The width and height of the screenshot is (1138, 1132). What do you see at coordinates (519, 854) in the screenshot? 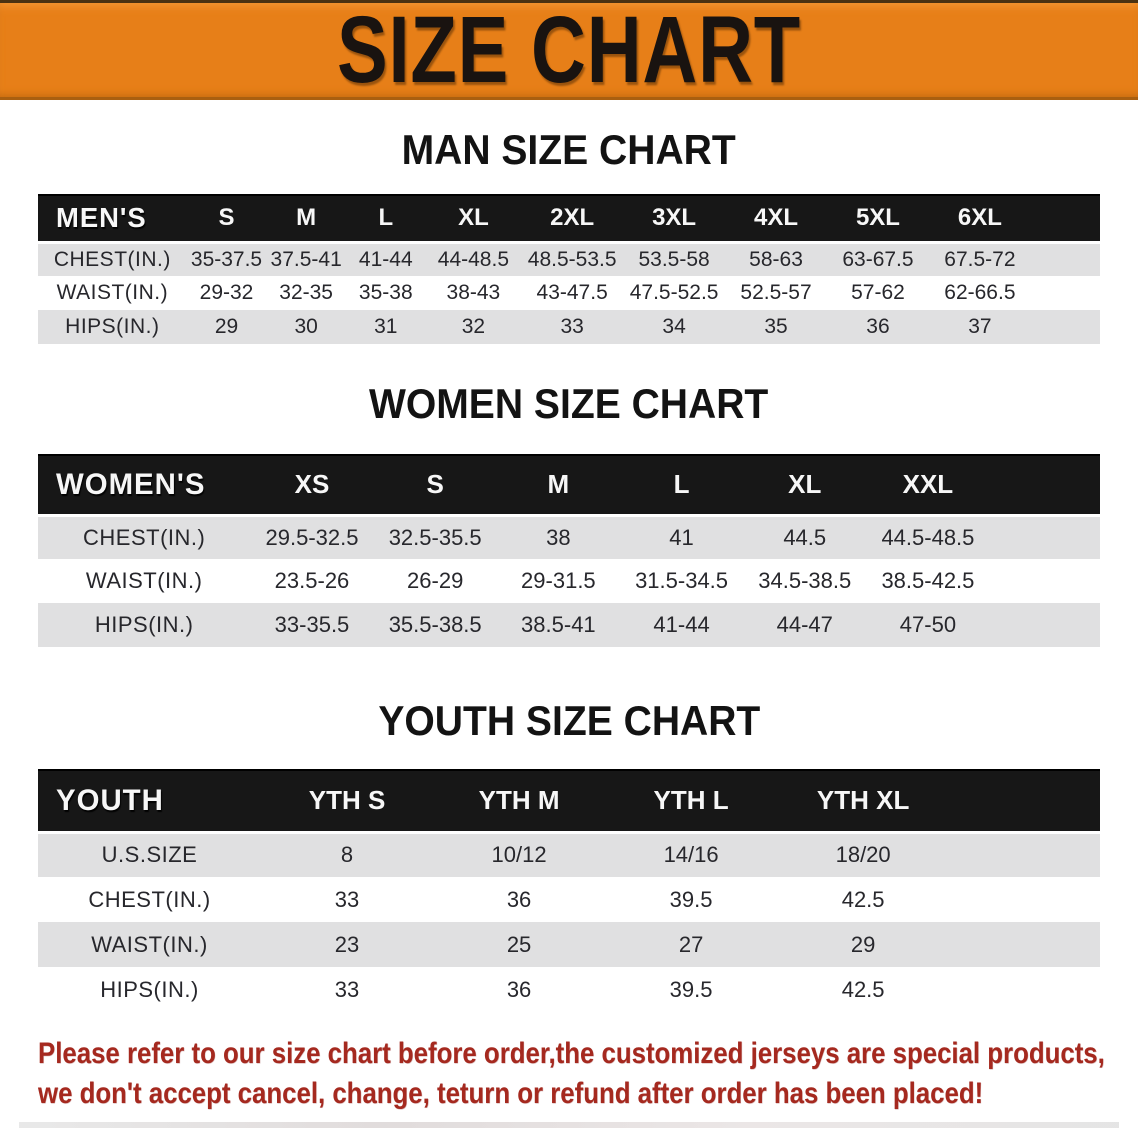
I see `cell: 10/12` at bounding box center [519, 854].